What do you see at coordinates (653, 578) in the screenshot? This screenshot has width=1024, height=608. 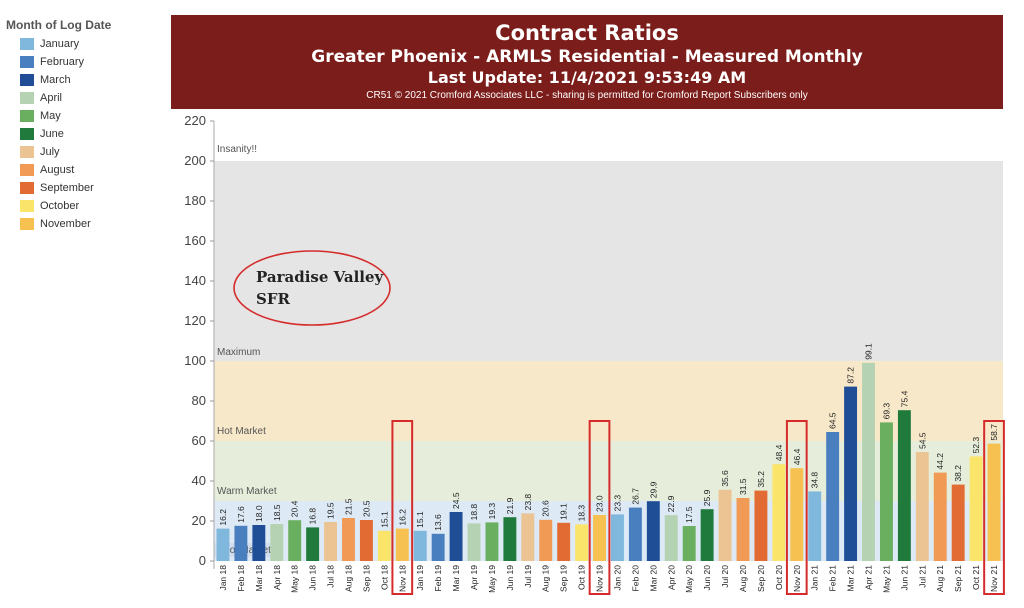 I see `x-tick-label: Mar 20` at bounding box center [653, 578].